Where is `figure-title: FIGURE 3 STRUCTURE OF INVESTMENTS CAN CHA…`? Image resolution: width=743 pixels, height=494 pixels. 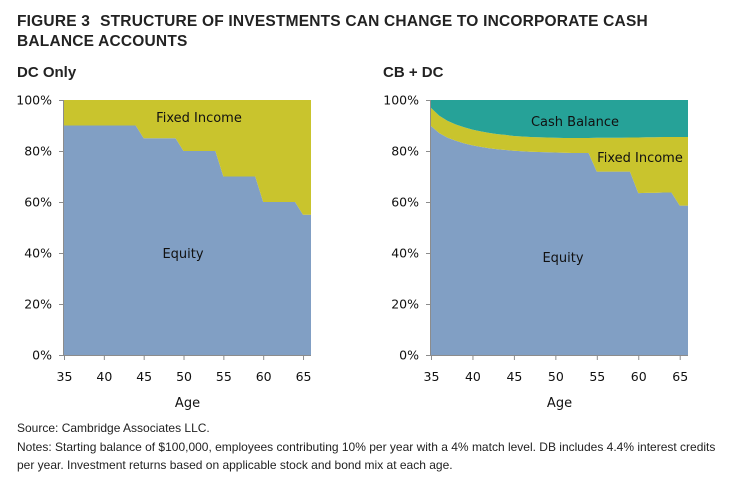 figure-title: FIGURE 3 STRUCTURE OF INVESTMENTS CAN CHA… is located at coordinates (367, 32).